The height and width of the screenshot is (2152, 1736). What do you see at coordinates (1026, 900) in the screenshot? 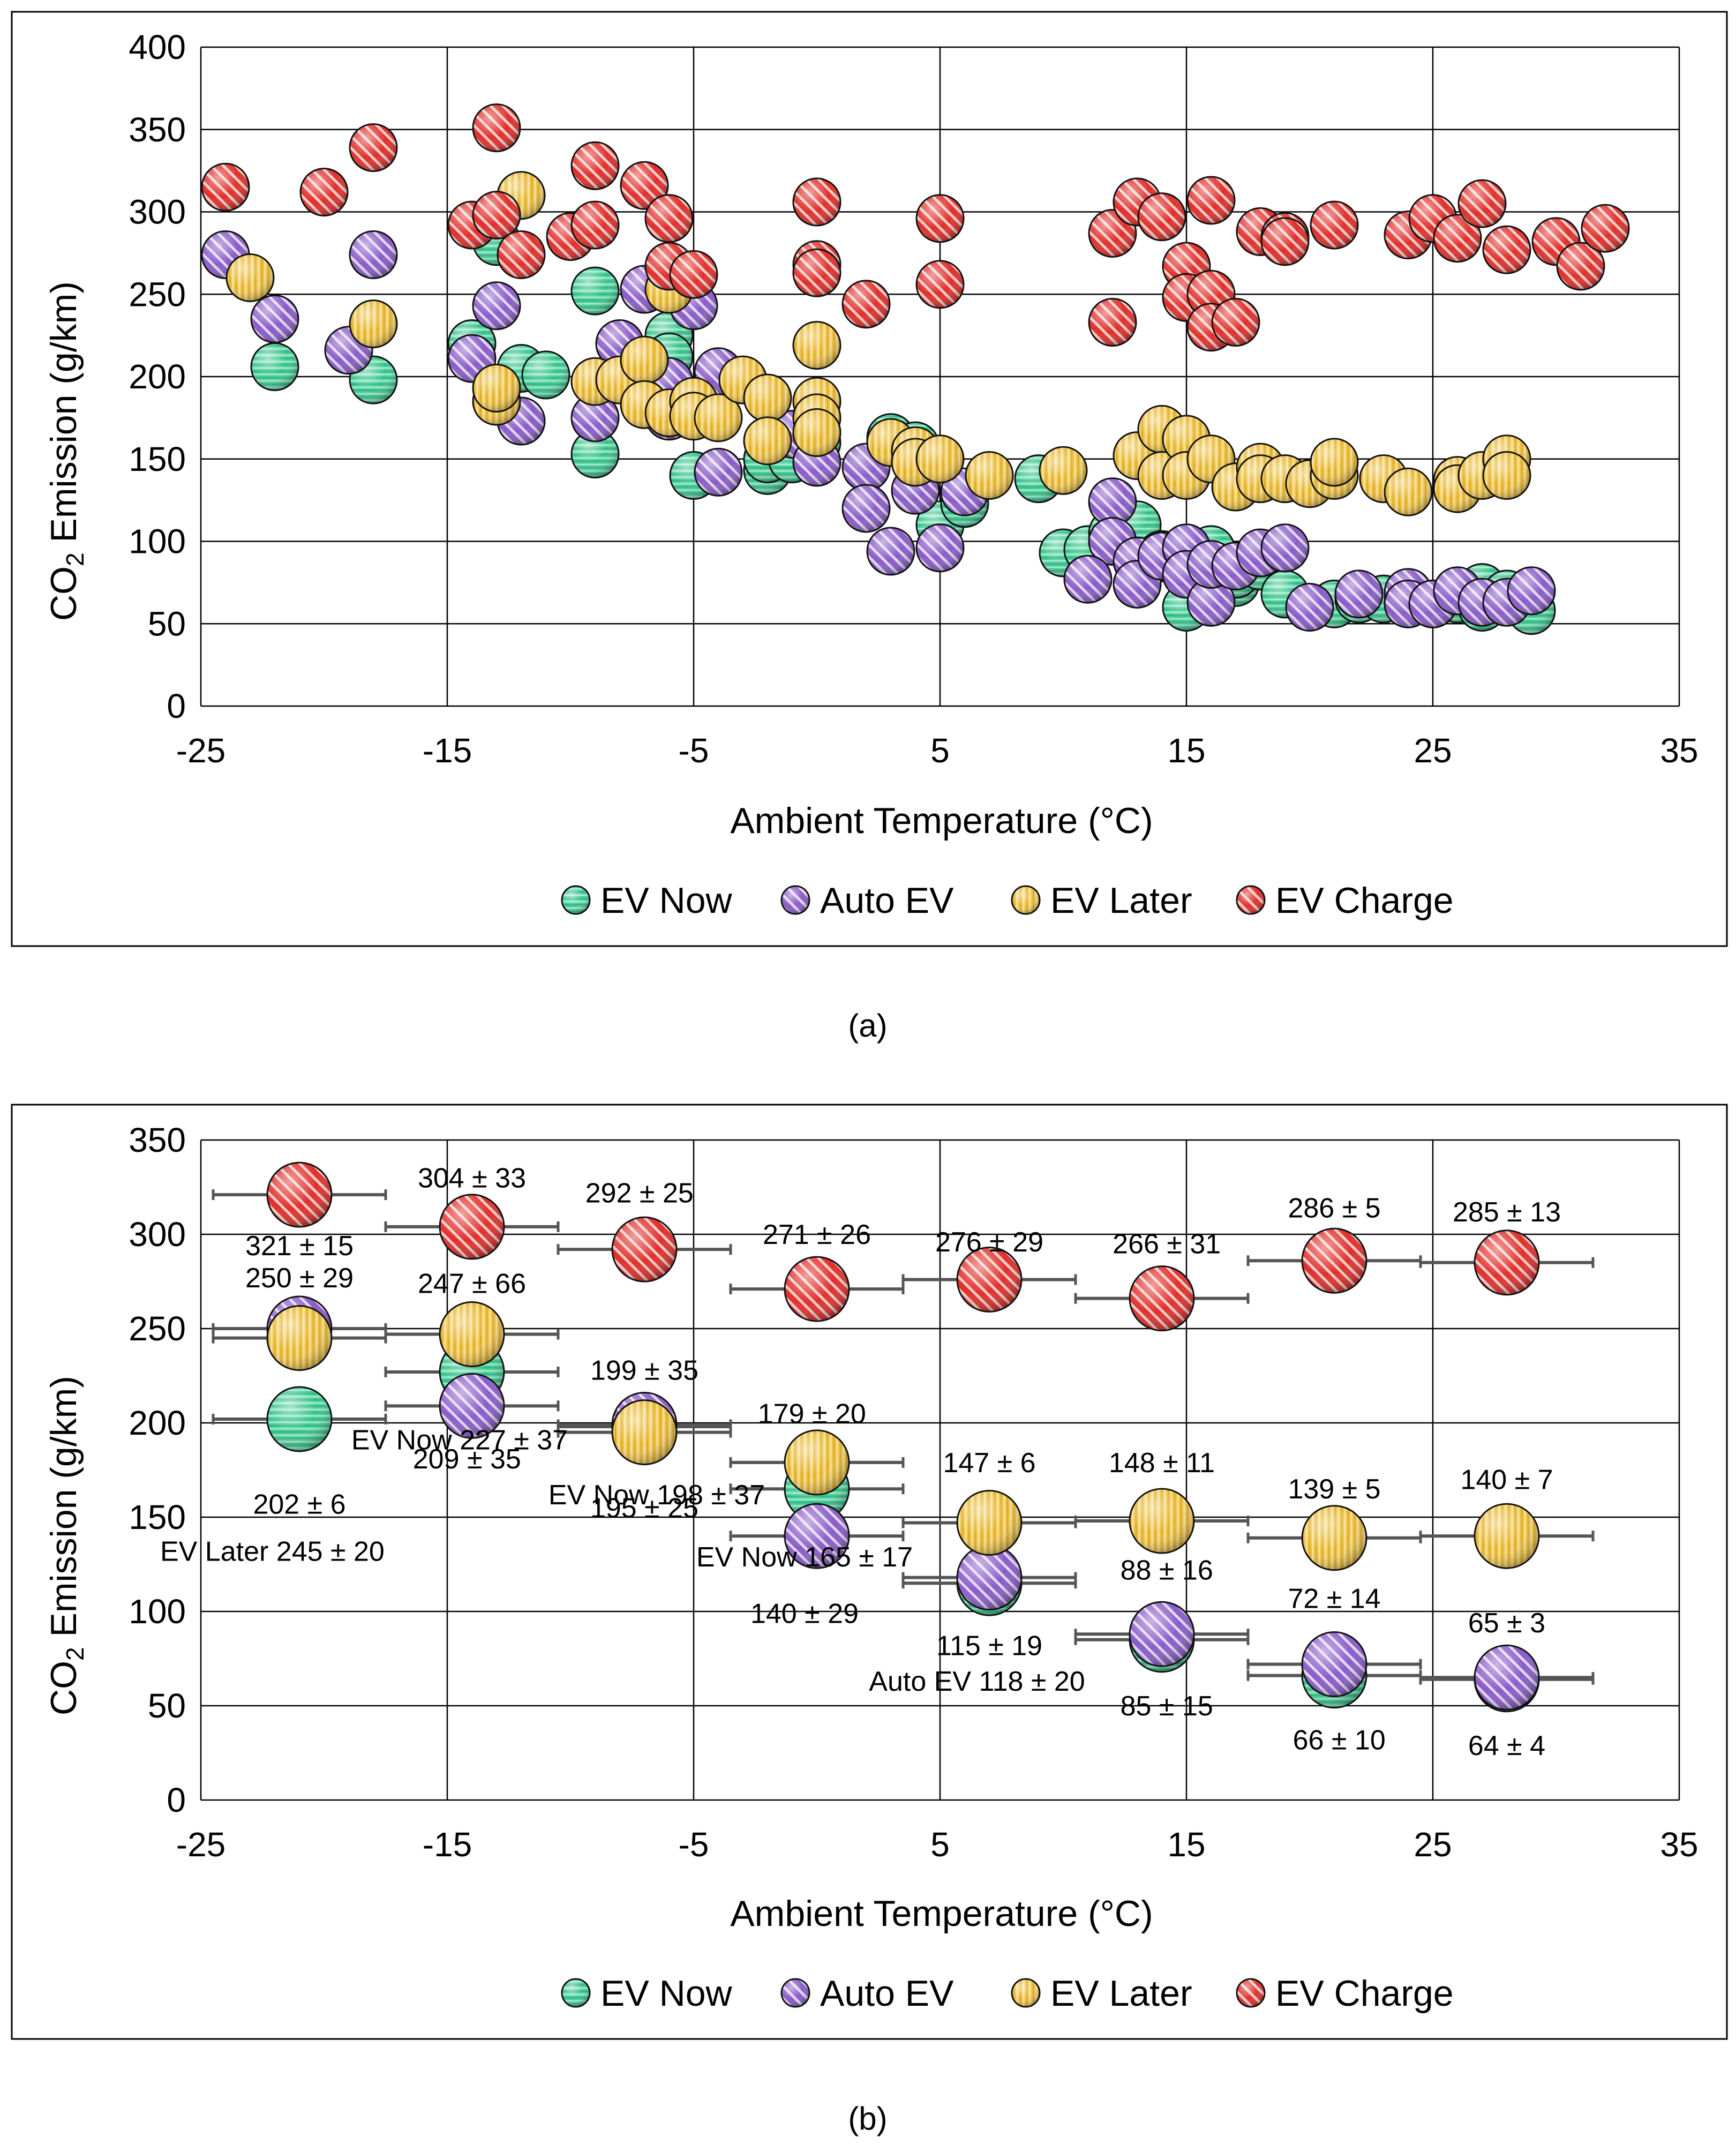
I see `legend-marker-ev-later` at bounding box center [1026, 900].